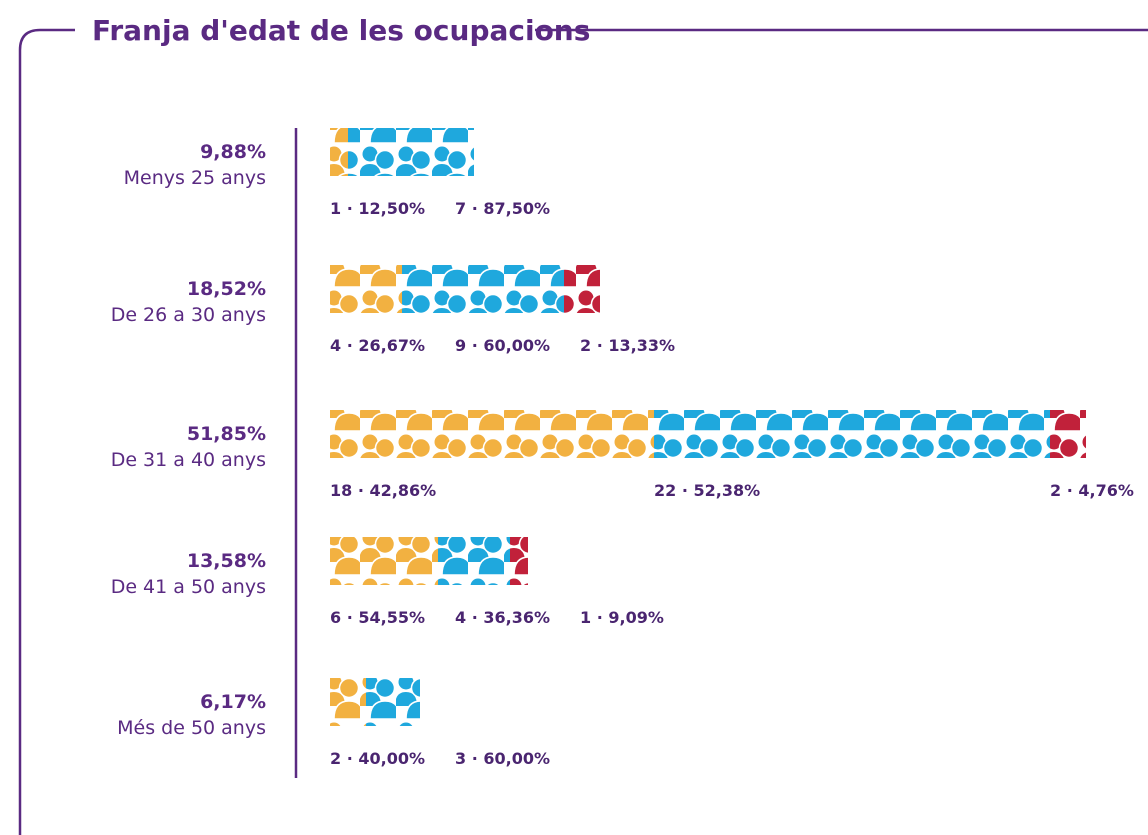 This screenshot has width=1148, height=835. What do you see at coordinates (195, 178) in the screenshot?
I see `row-label: Menys 25 anys` at bounding box center [195, 178].